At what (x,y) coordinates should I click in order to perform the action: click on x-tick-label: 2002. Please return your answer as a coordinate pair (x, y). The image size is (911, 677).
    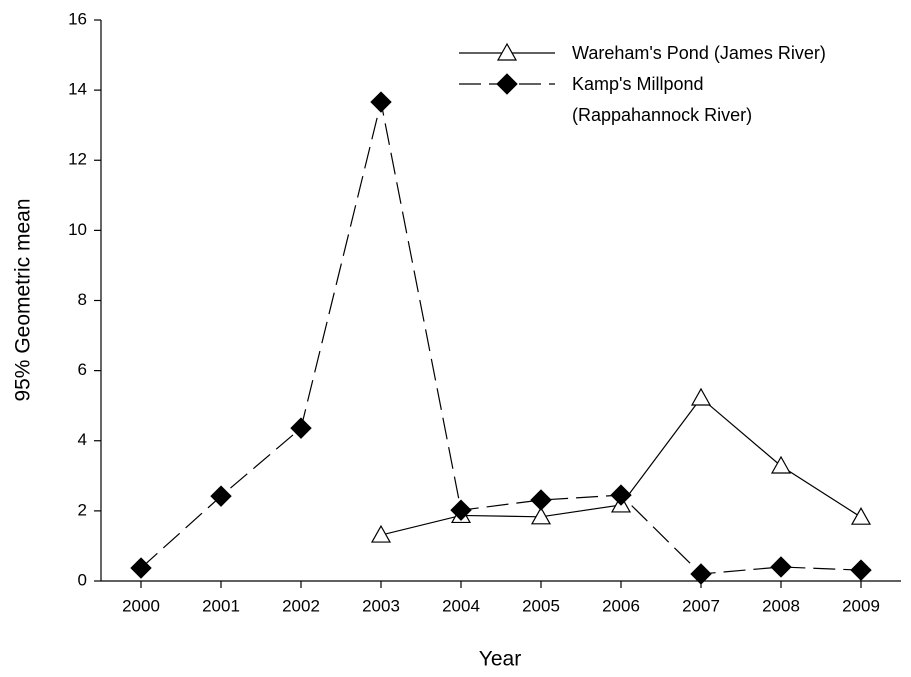
    Looking at the image, I should click on (301, 605).